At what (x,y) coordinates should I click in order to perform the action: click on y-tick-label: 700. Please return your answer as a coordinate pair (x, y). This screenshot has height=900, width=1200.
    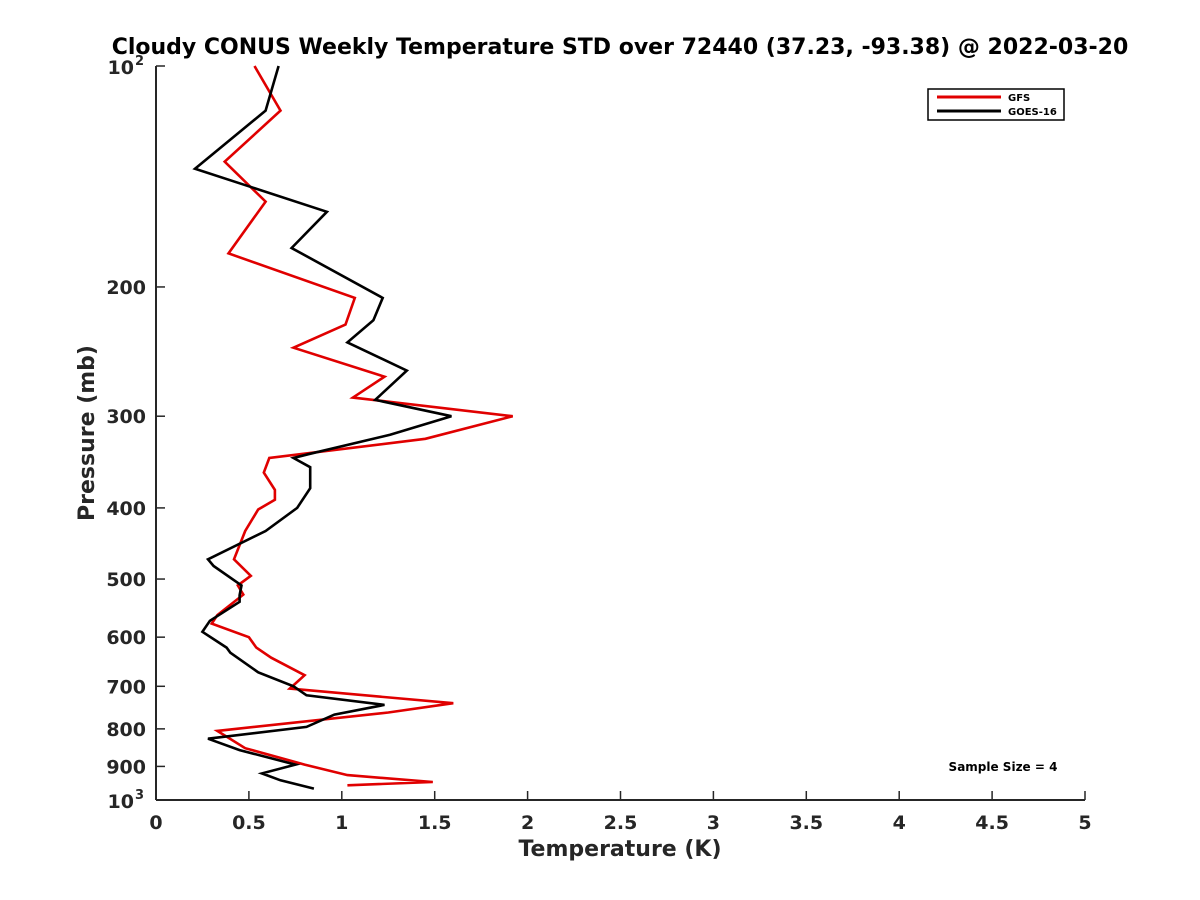
    Looking at the image, I should click on (126, 687).